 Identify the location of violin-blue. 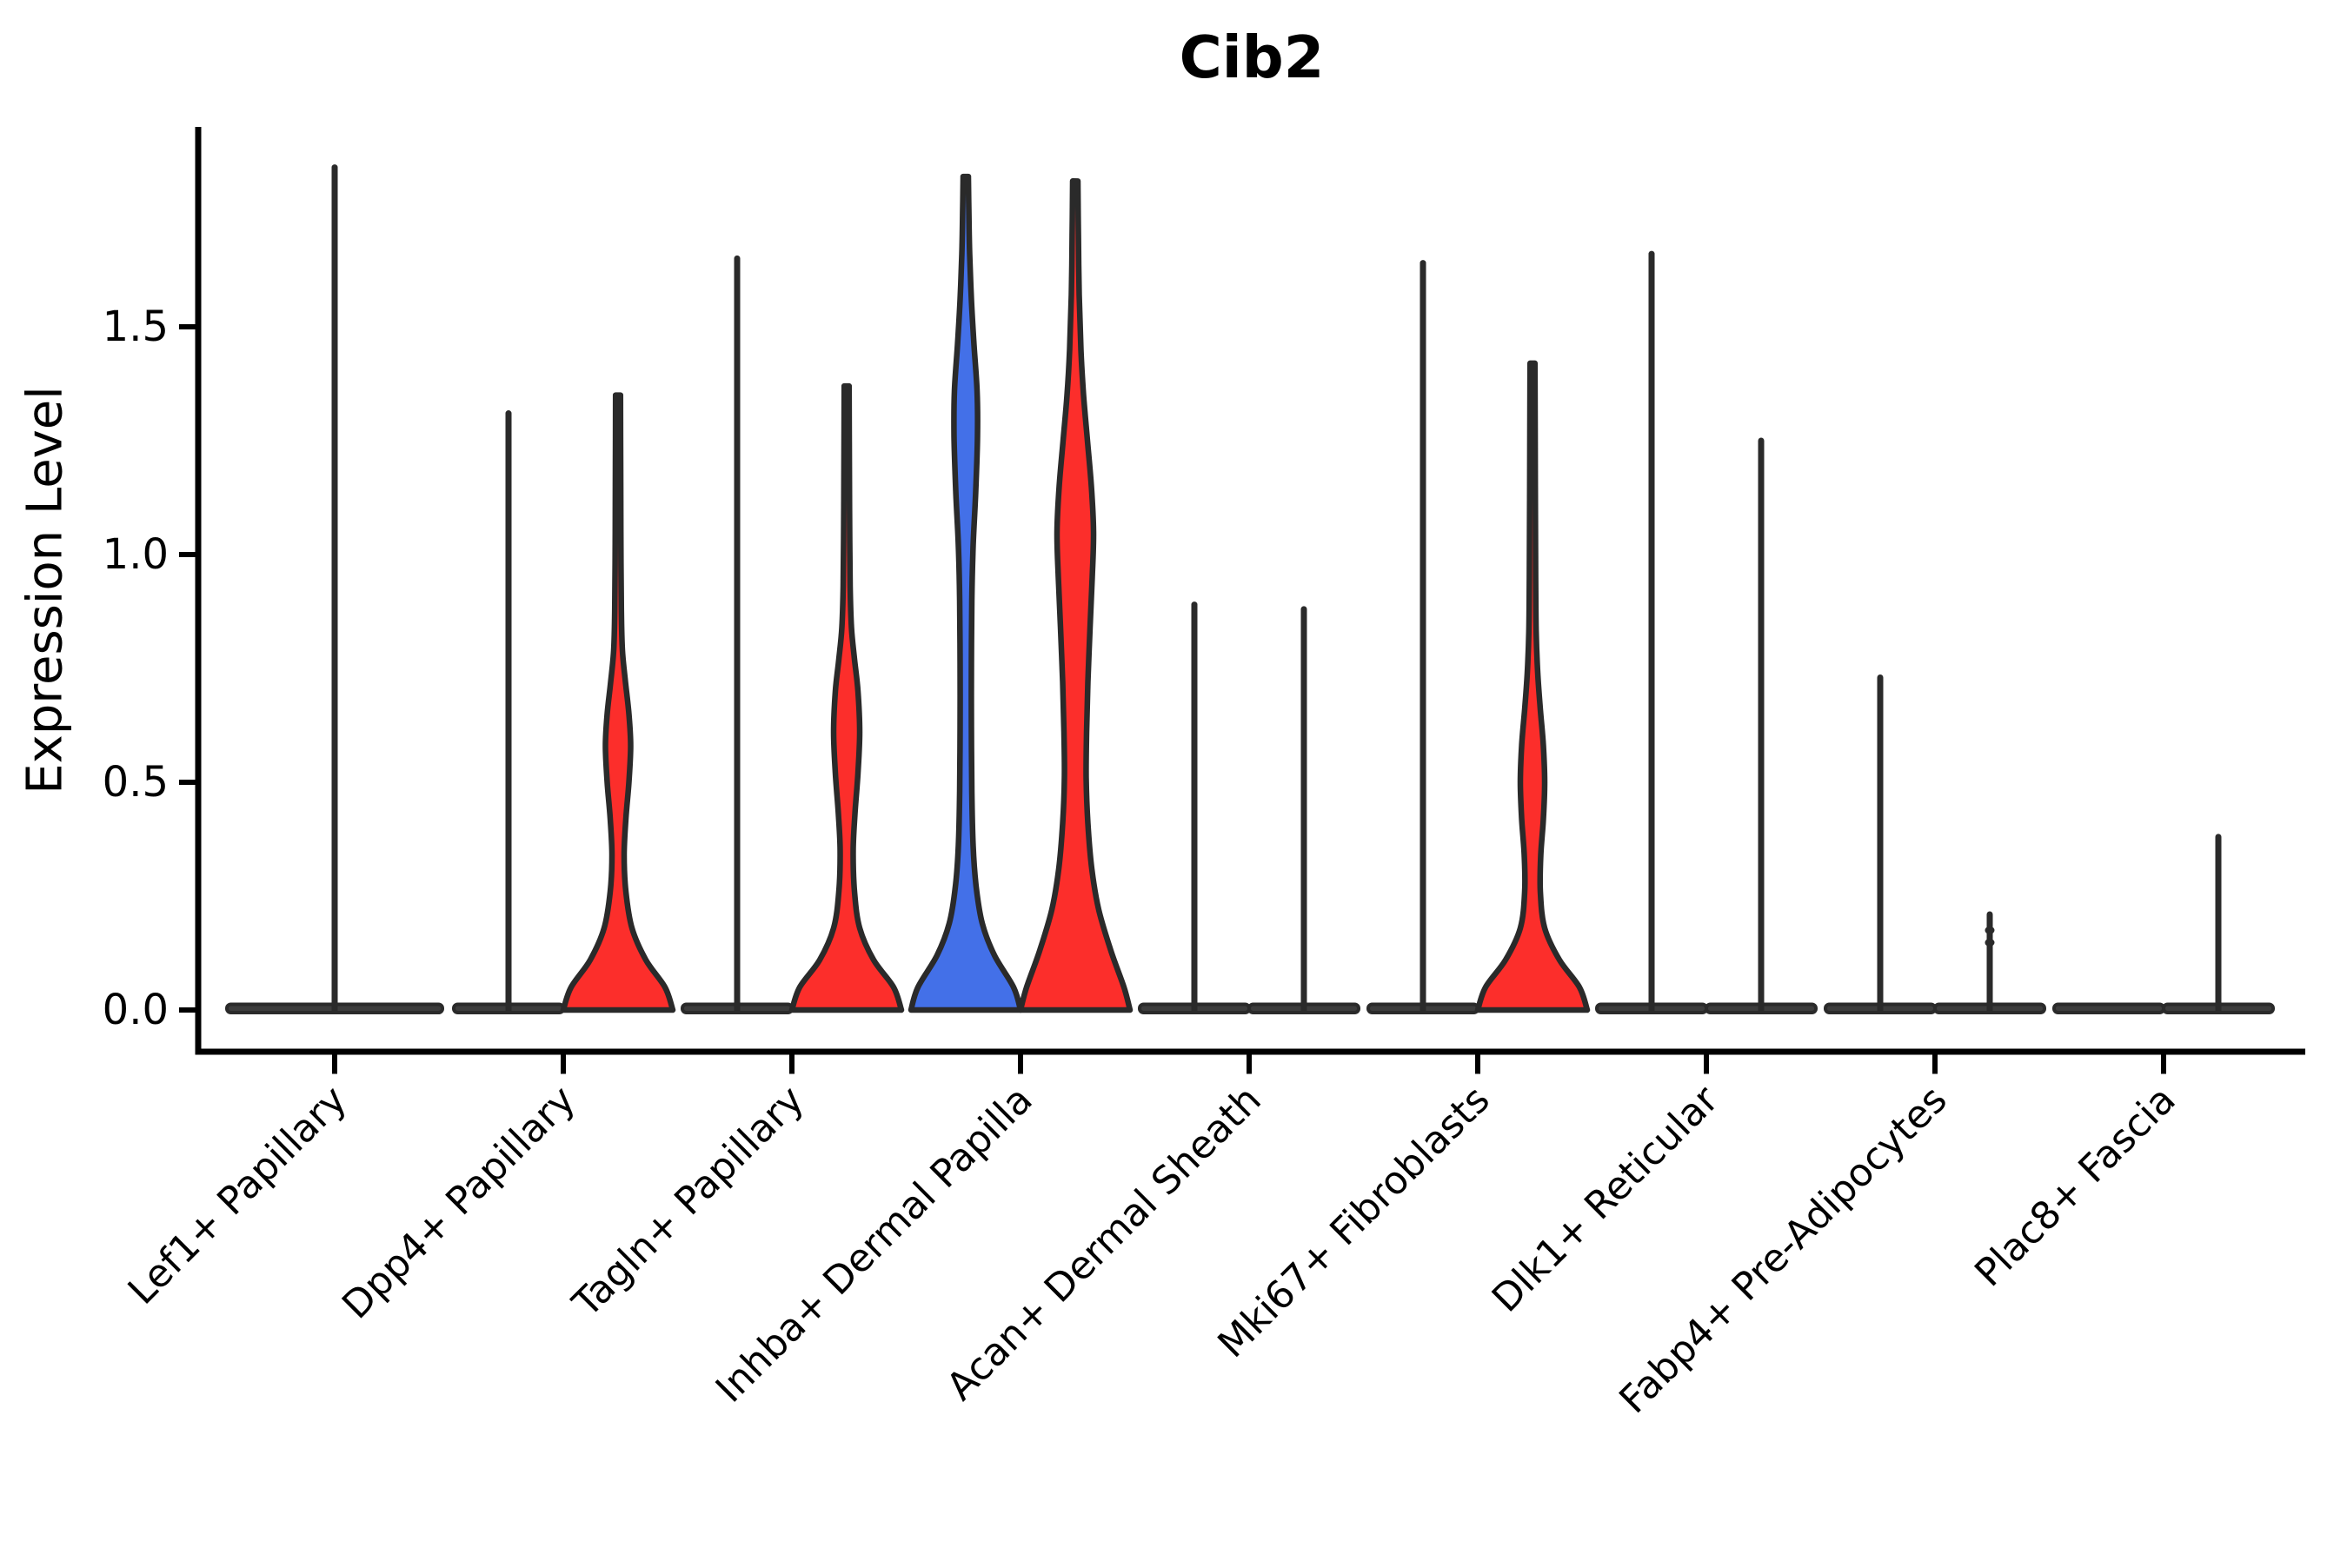
(966, 593).